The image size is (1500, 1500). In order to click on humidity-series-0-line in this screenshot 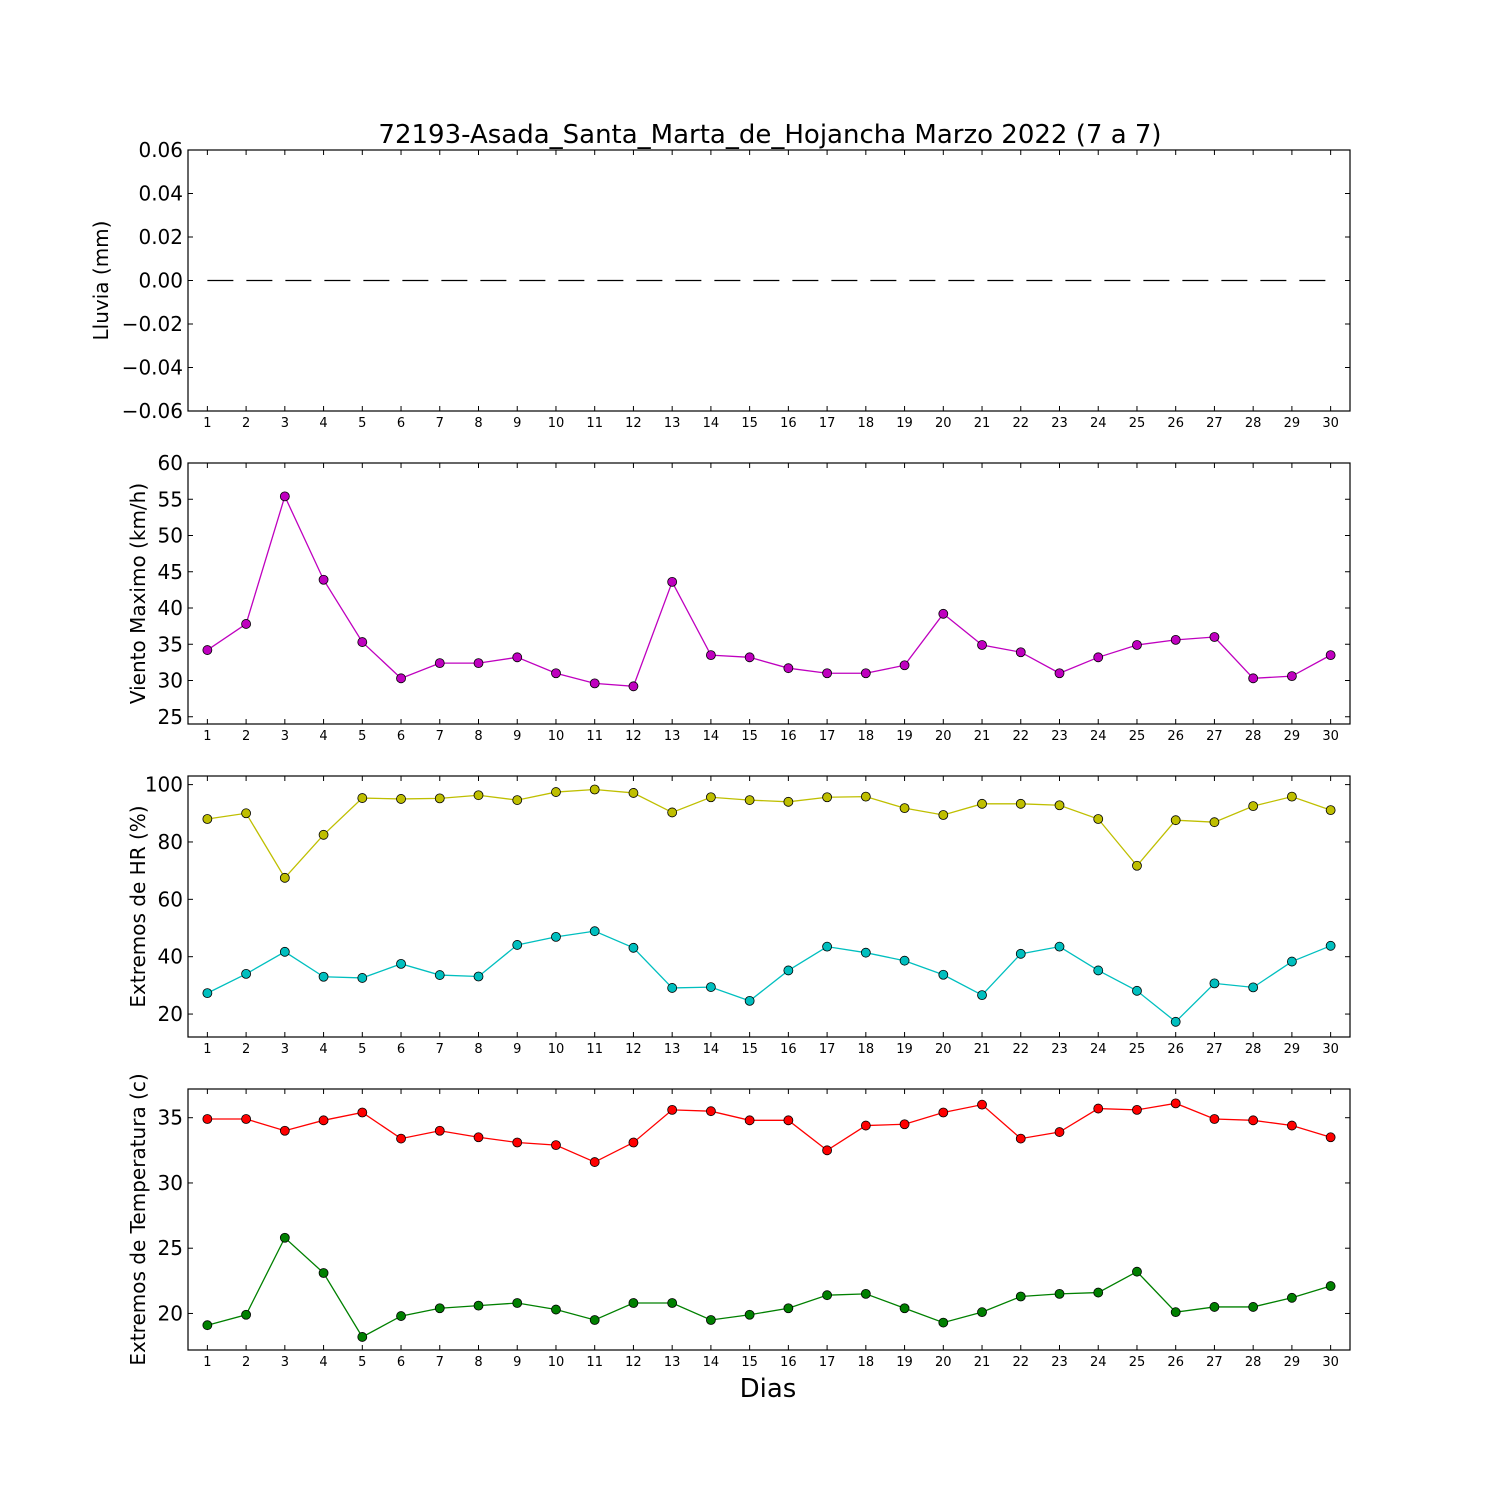, I will do `click(769, 833)`.